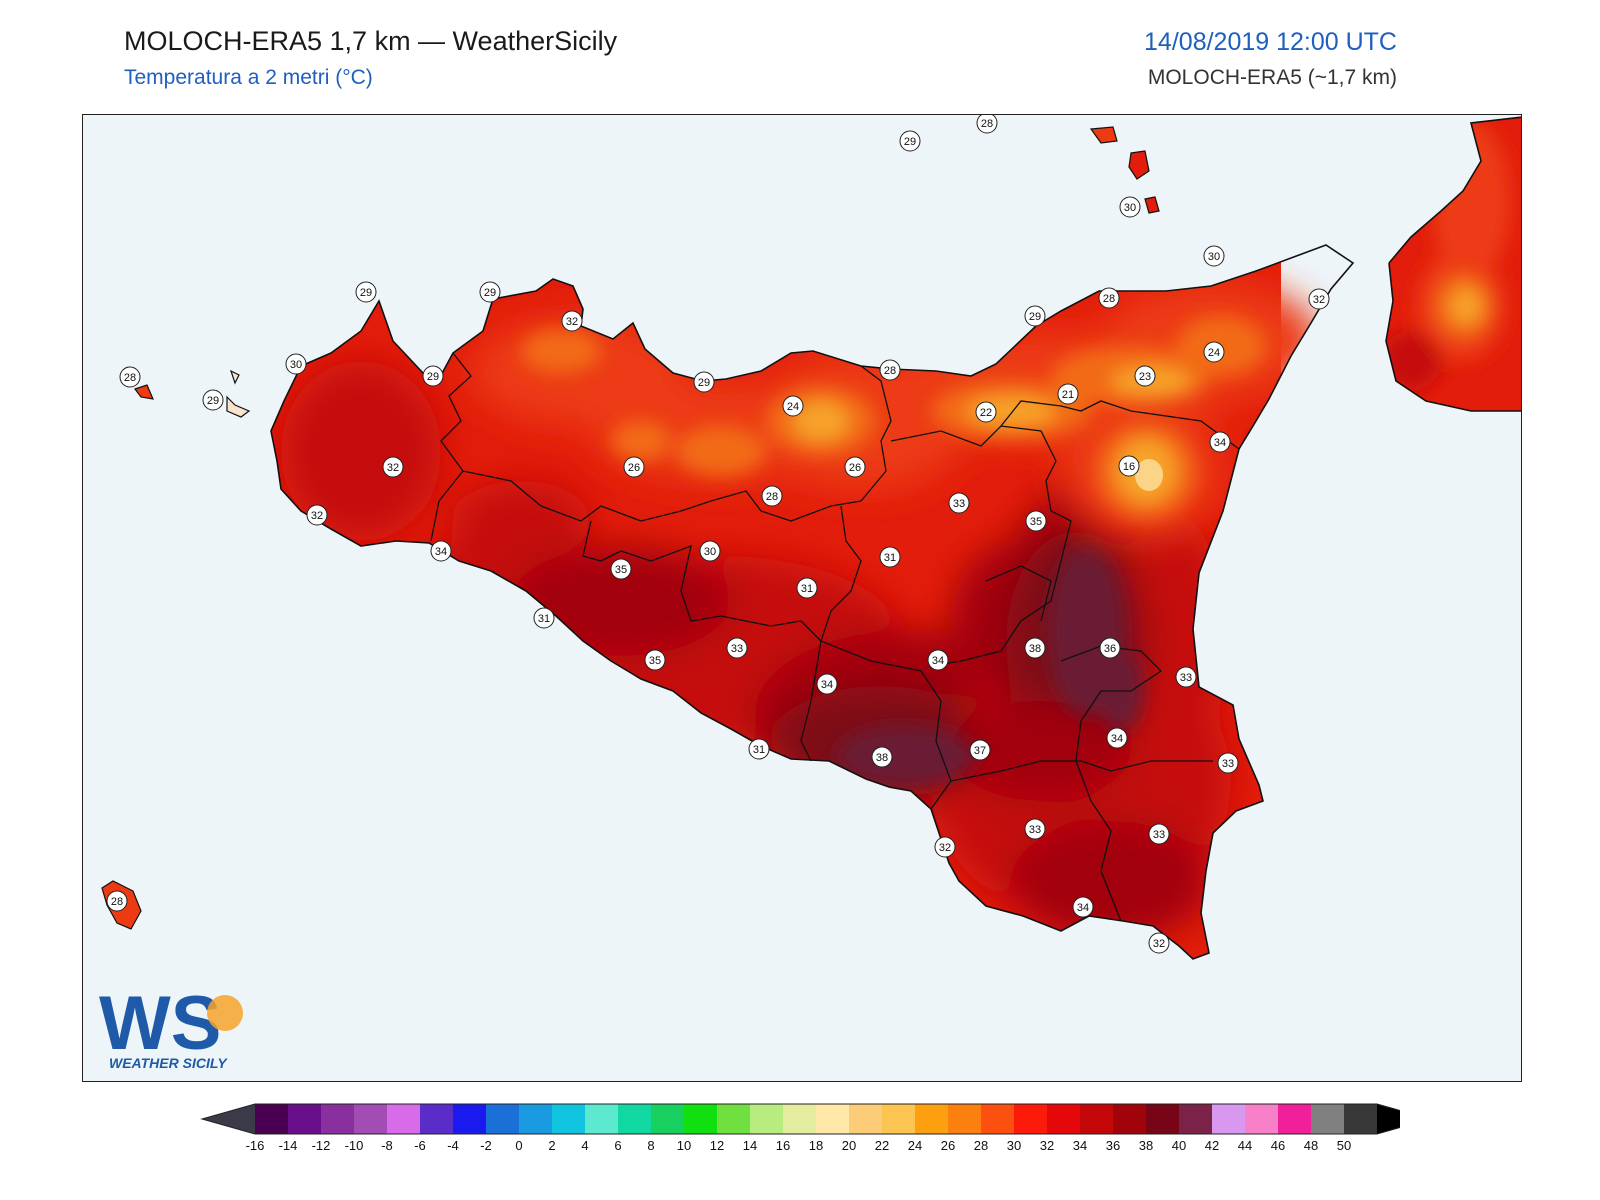  What do you see at coordinates (1212, 1145) in the screenshot?
I see `colorbar-tick-label: 42` at bounding box center [1212, 1145].